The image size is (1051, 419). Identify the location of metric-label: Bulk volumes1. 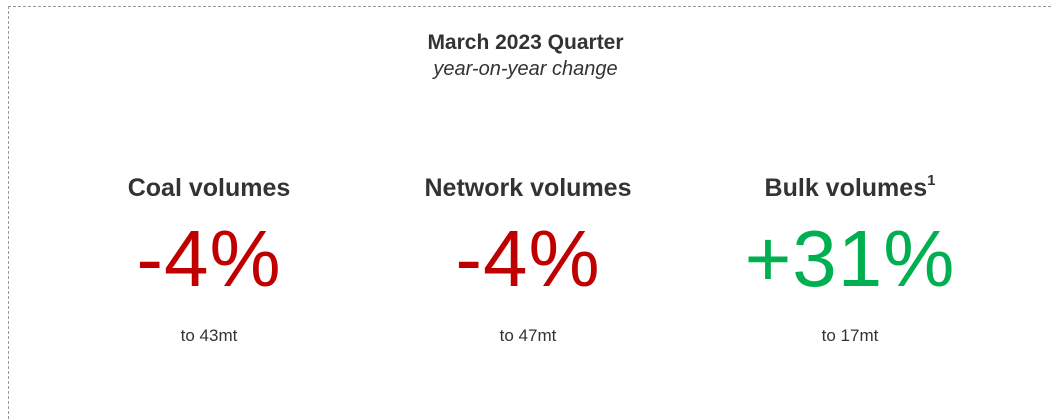
(850, 188).